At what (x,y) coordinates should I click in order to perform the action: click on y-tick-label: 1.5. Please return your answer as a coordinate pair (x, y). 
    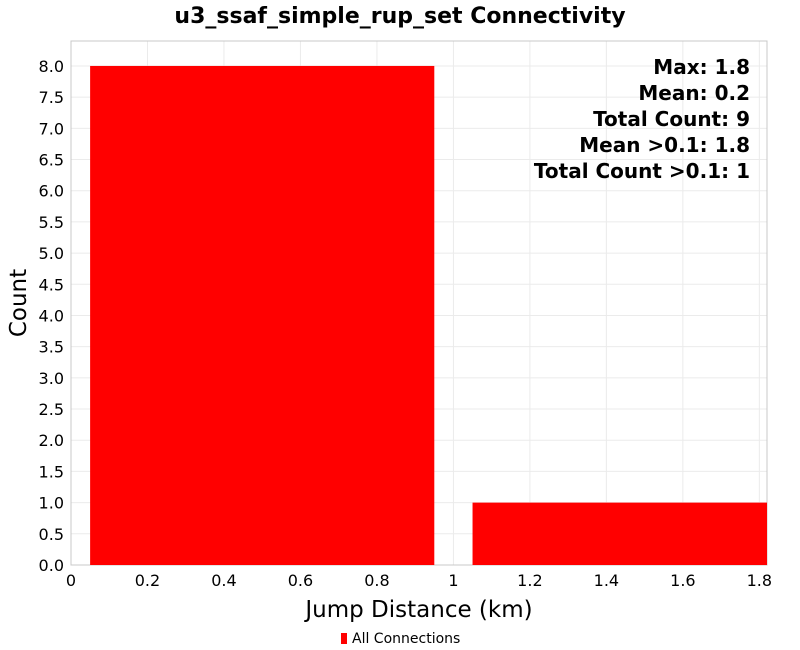
    Looking at the image, I should click on (51, 471).